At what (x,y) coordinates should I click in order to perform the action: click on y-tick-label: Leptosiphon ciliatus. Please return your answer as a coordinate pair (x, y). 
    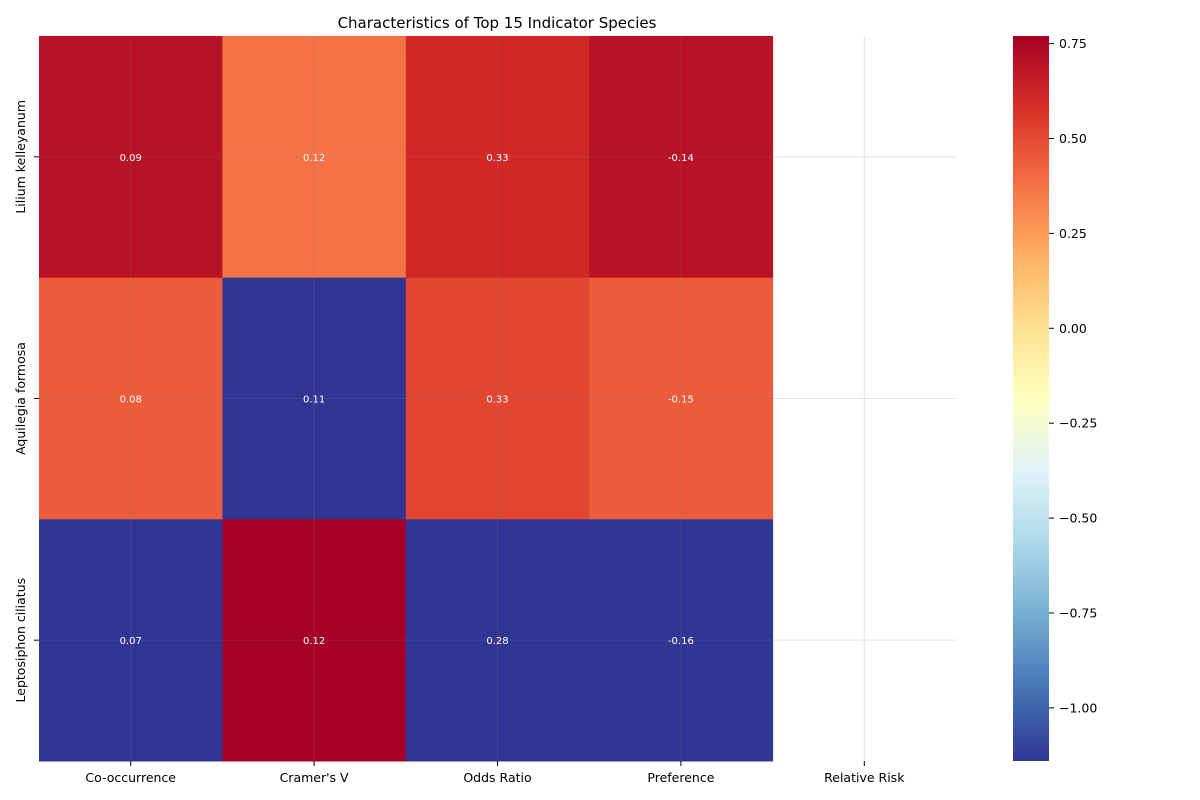
    Looking at the image, I should click on (20, 640).